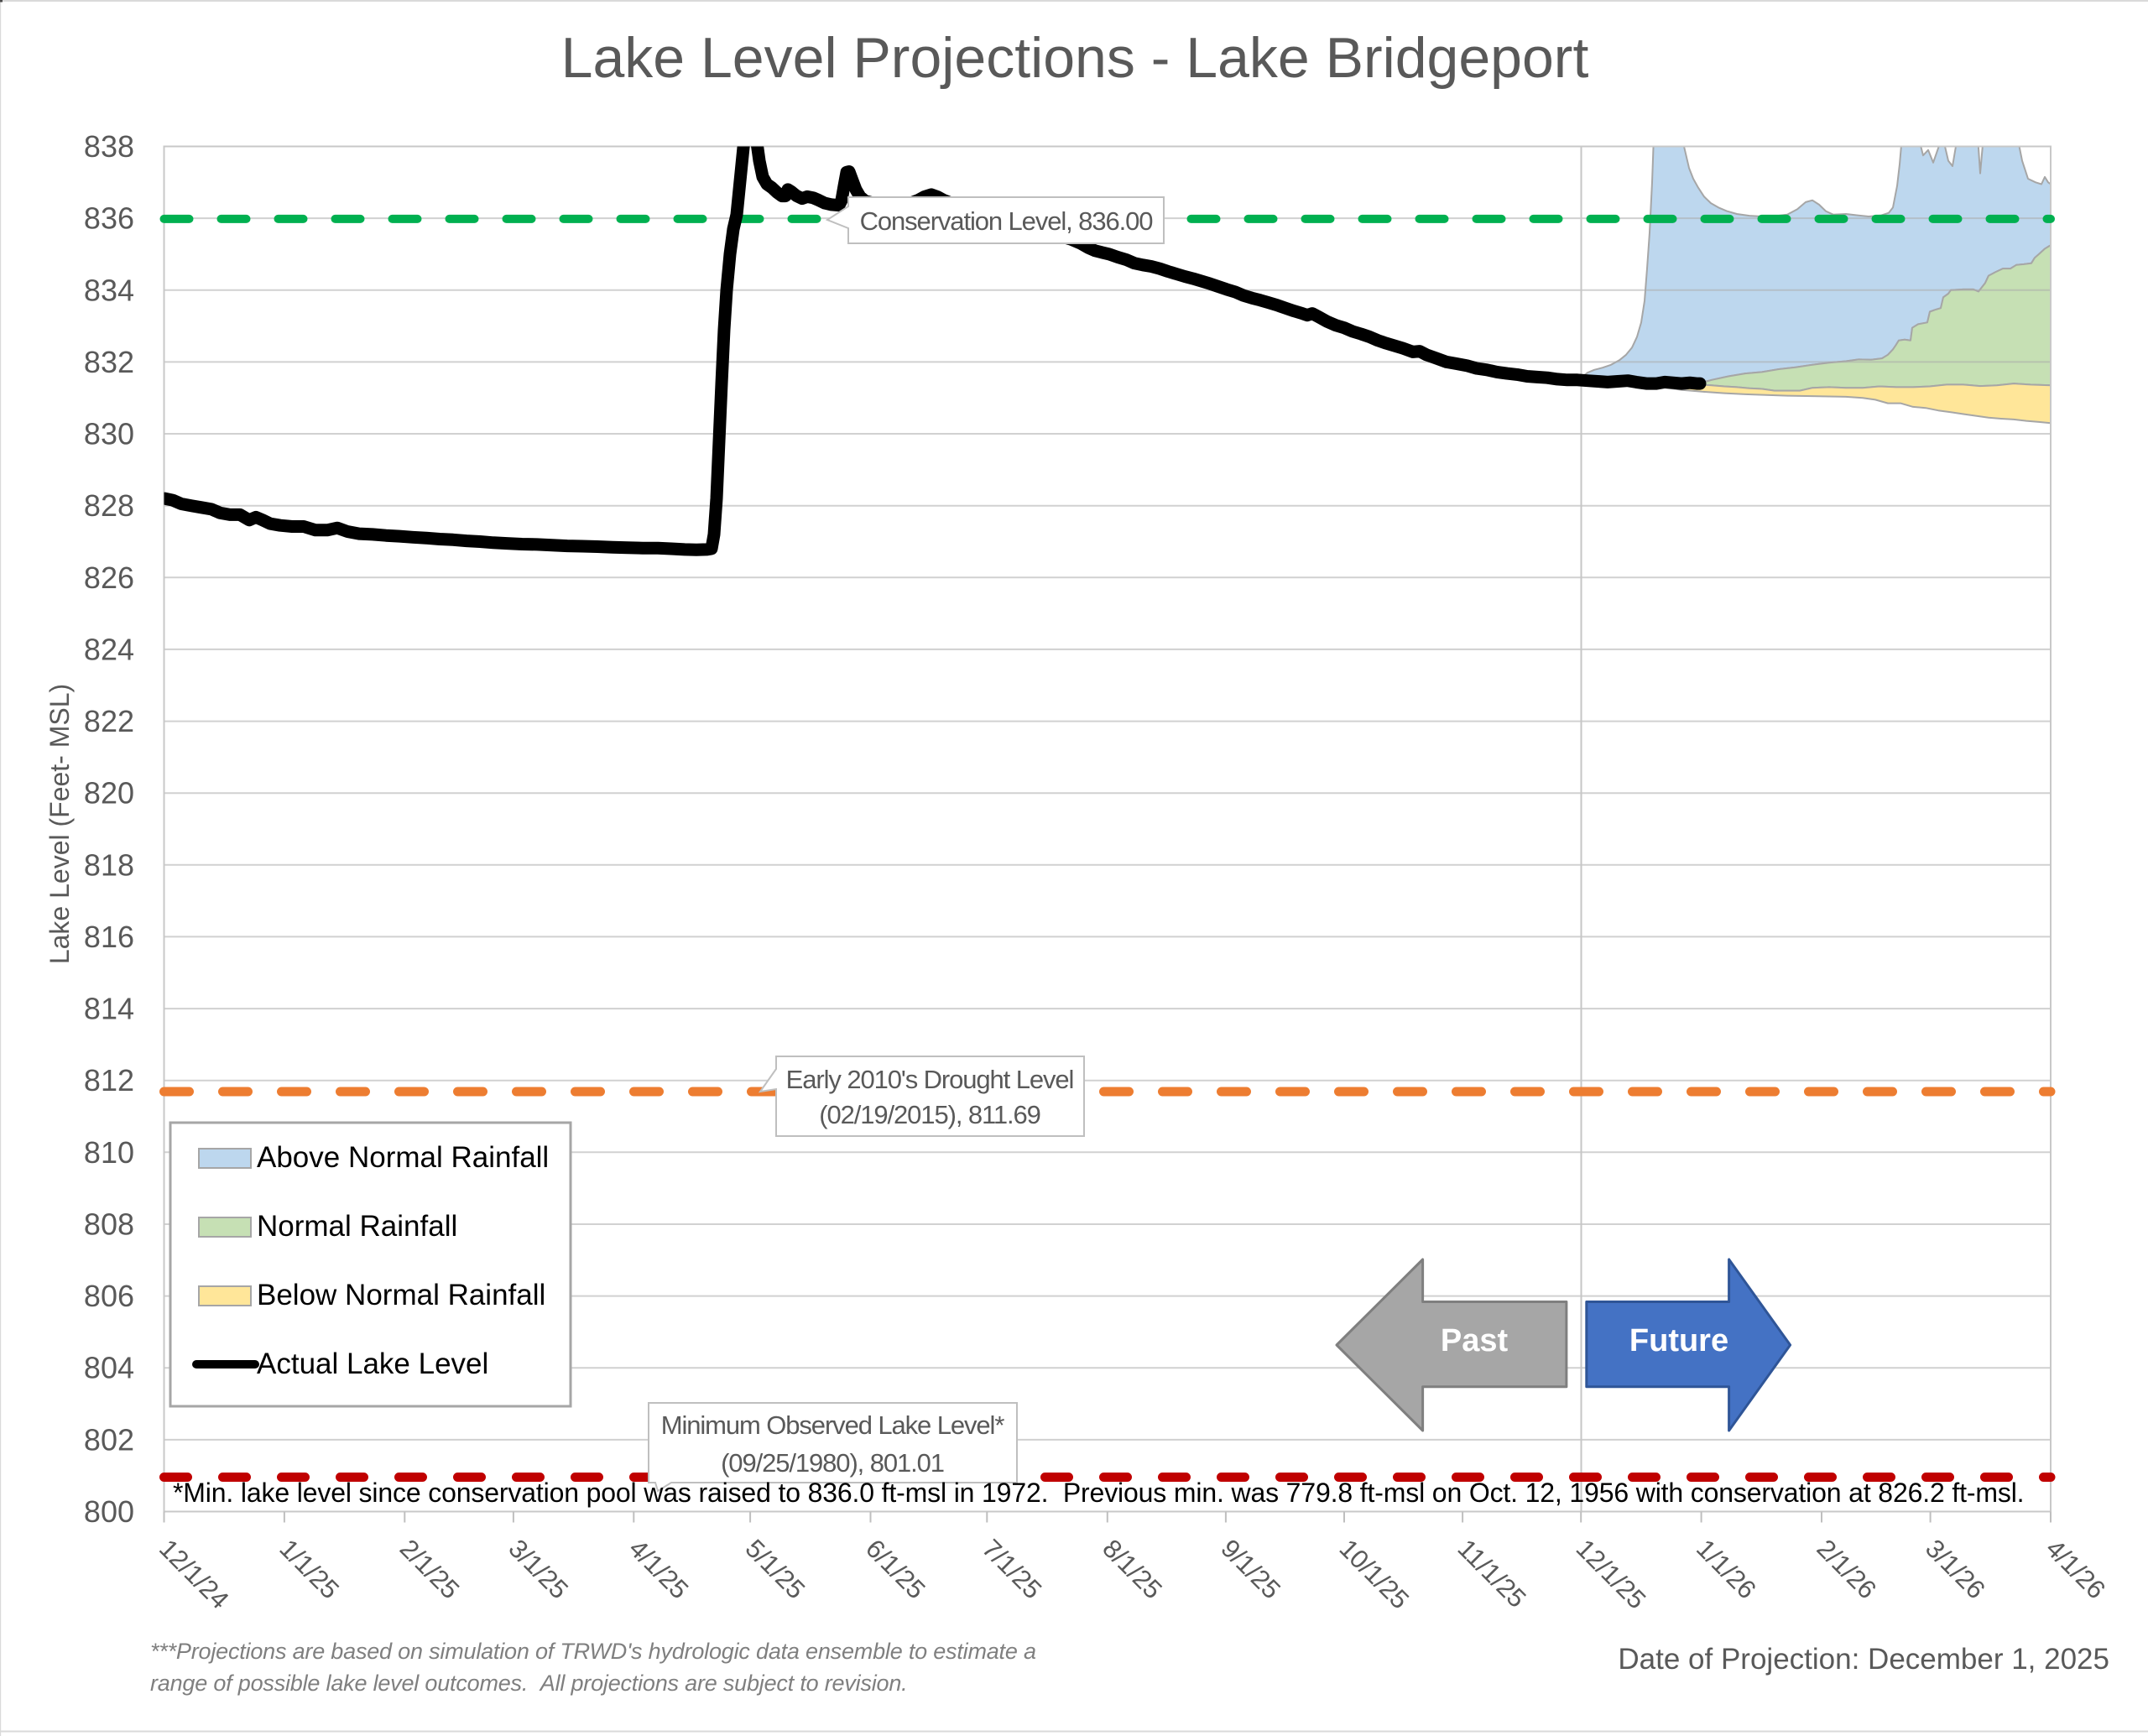  What do you see at coordinates (401, 1295) in the screenshot?
I see `svg-text: Below Normal Rainfall` at bounding box center [401, 1295].